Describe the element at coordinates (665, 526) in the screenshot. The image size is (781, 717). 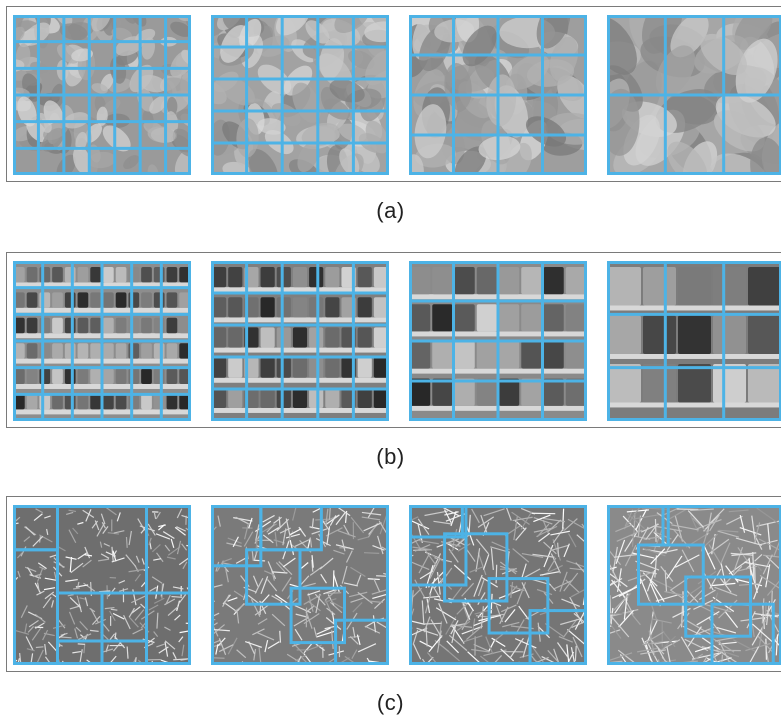
I see `patch-box` at that location.